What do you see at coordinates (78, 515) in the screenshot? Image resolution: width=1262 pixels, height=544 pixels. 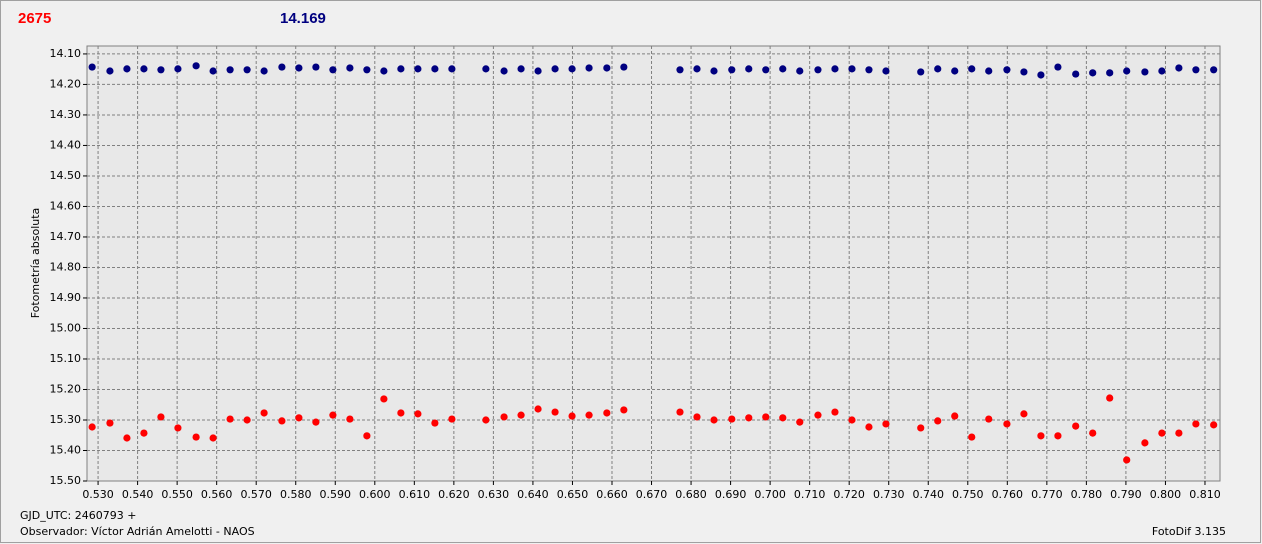 I see `x-axis-label: GJD_UTC: 2460793 +` at bounding box center [78, 515].